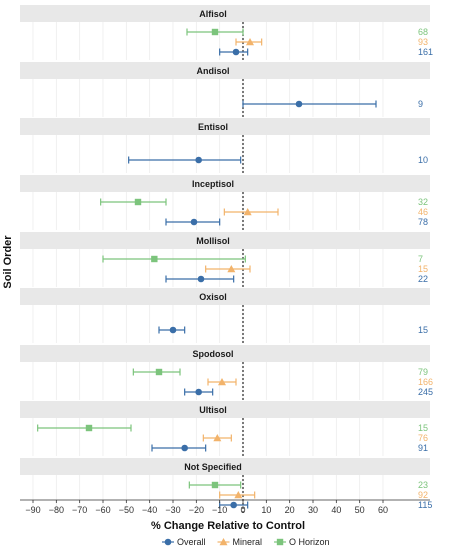  What do you see at coordinates (425, 505) in the screenshot?
I see `sample-count: 115` at bounding box center [425, 505].